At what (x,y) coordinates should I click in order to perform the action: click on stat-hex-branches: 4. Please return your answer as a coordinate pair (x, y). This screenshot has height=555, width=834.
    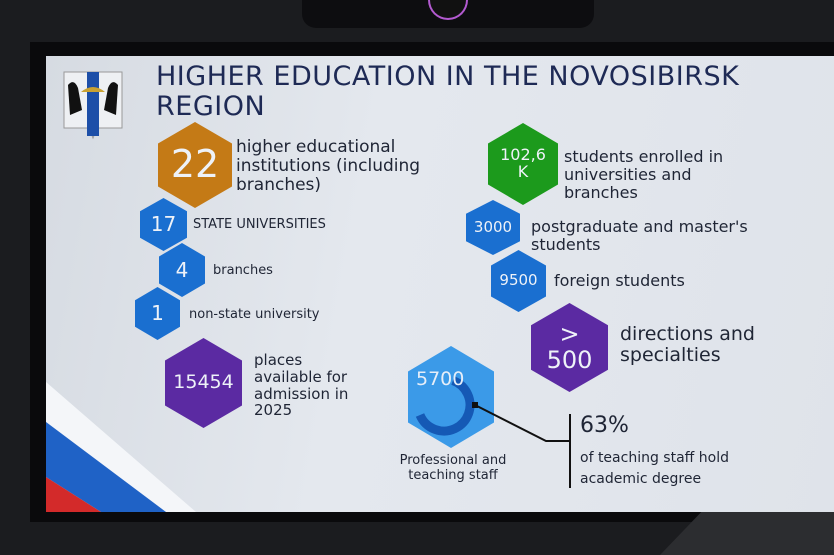
    Looking at the image, I should click on (182, 270).